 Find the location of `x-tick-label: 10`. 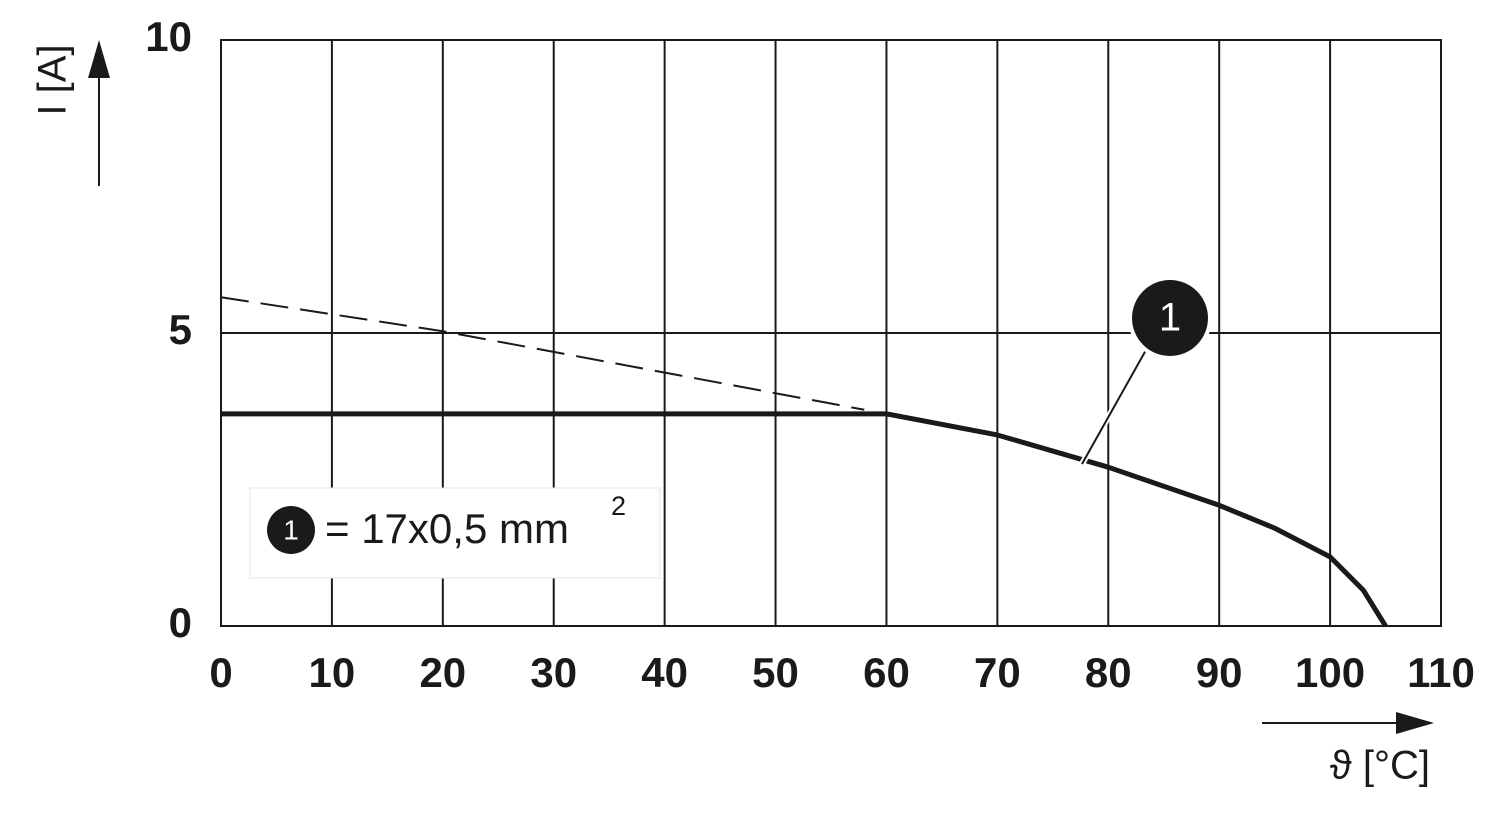

x-tick-label: 10 is located at coordinates (332, 672).